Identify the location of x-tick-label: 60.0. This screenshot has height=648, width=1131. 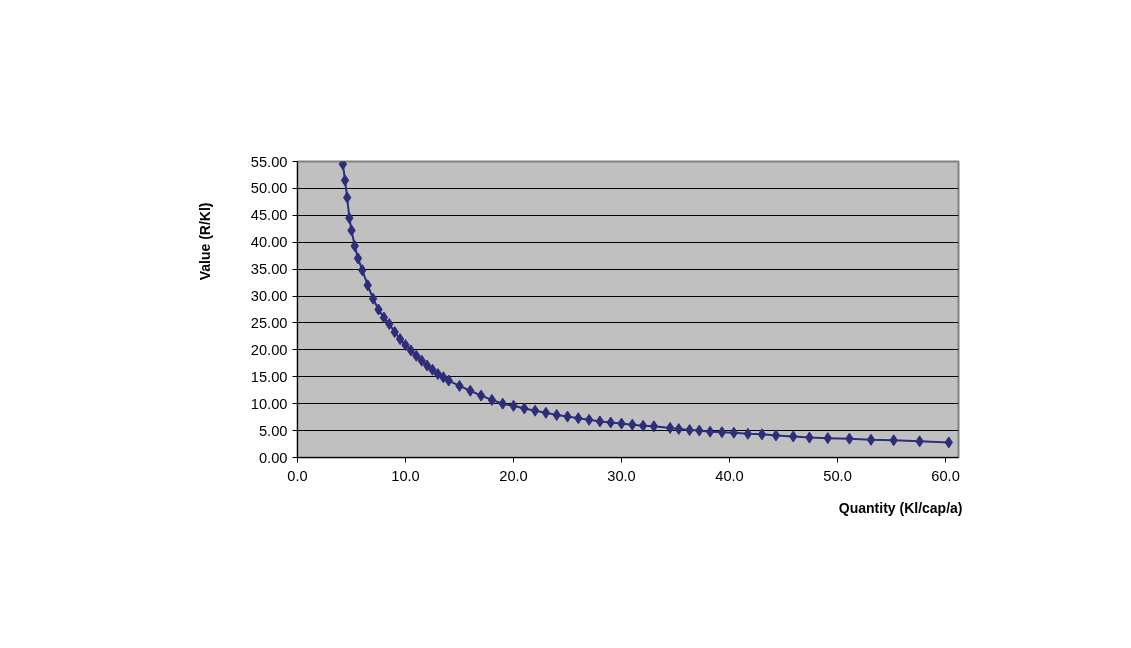
(945, 475).